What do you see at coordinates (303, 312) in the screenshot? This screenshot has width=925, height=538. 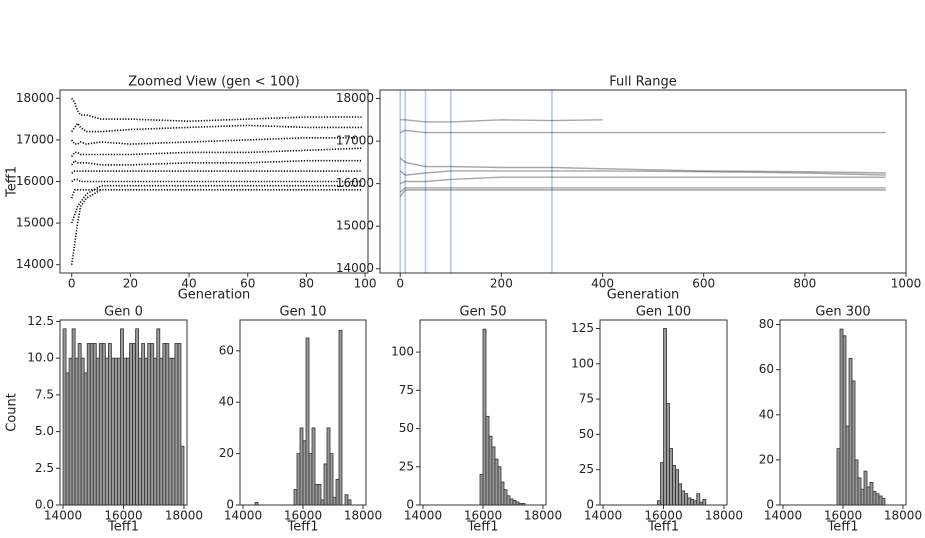 I see `axes-title: Gen 10` at bounding box center [303, 312].